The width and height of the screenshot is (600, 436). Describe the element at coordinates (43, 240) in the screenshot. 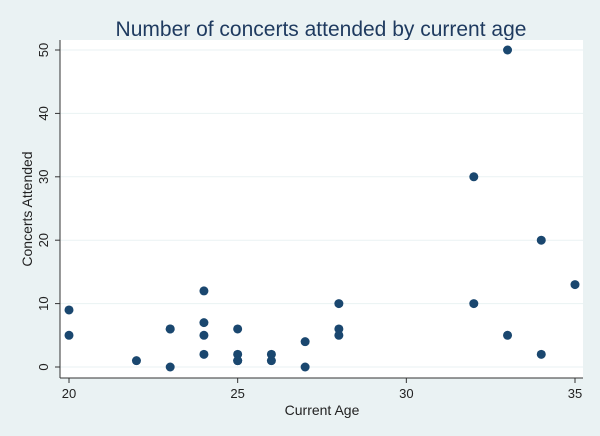

I see `y-tick-label: 20` at that location.